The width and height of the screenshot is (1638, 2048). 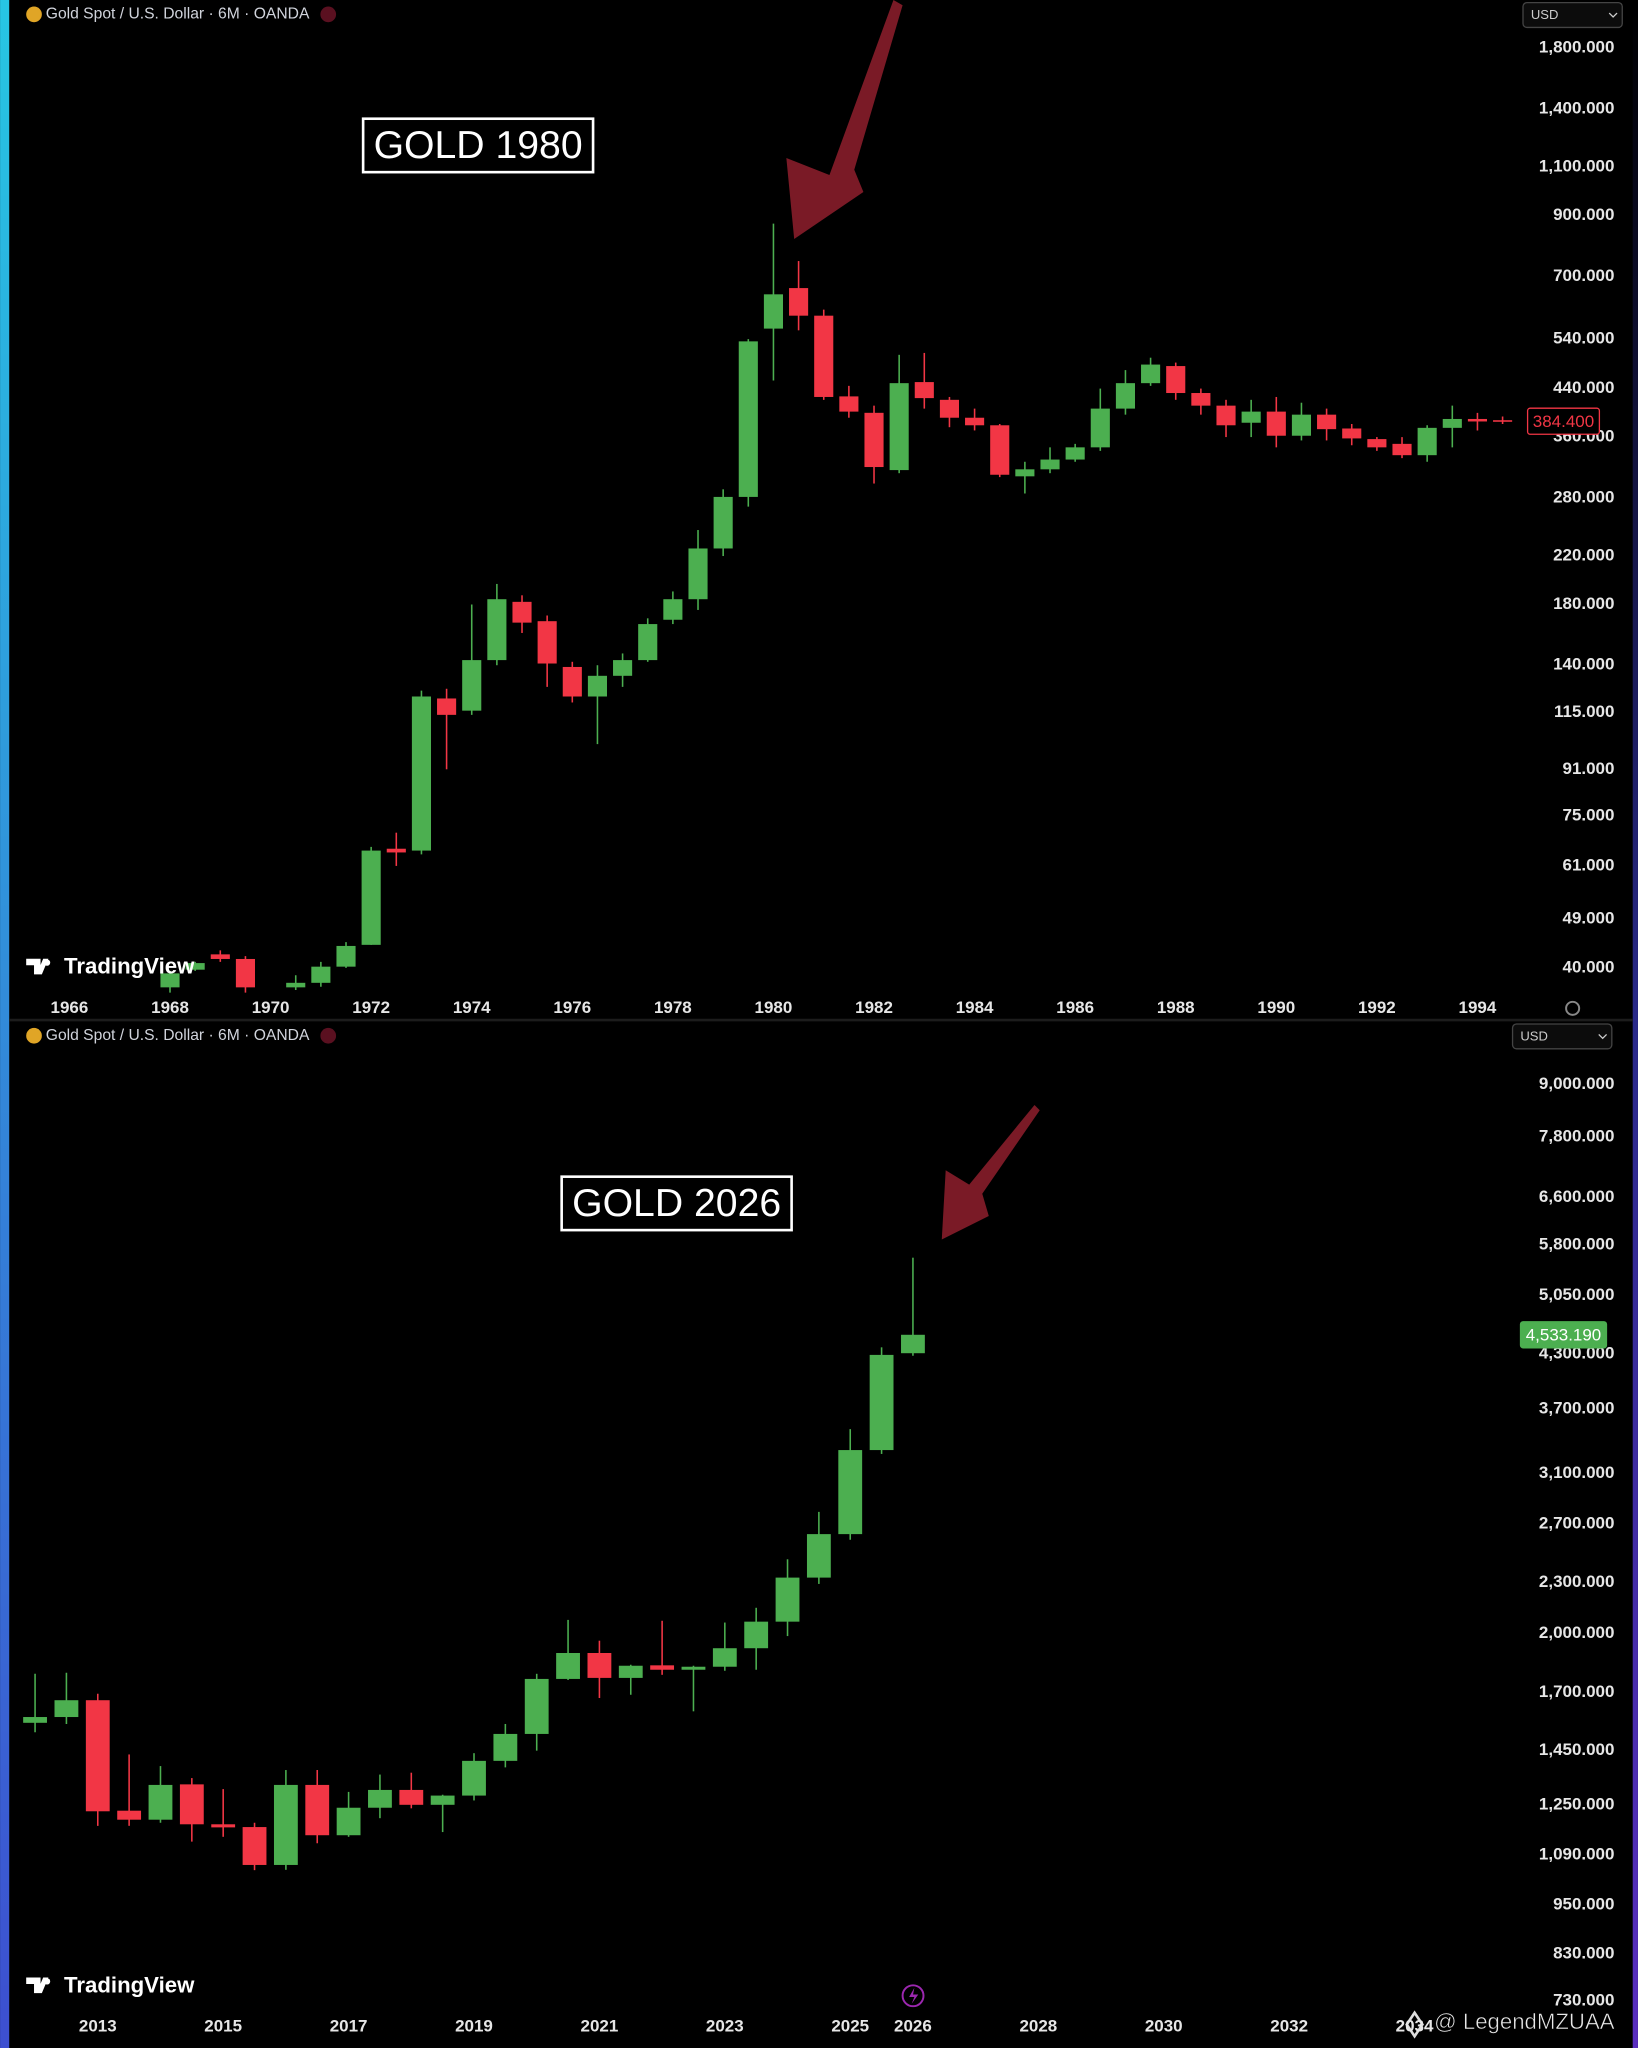 What do you see at coordinates (774, 1007) in the screenshot?
I see `x-tick-label: 1980` at bounding box center [774, 1007].